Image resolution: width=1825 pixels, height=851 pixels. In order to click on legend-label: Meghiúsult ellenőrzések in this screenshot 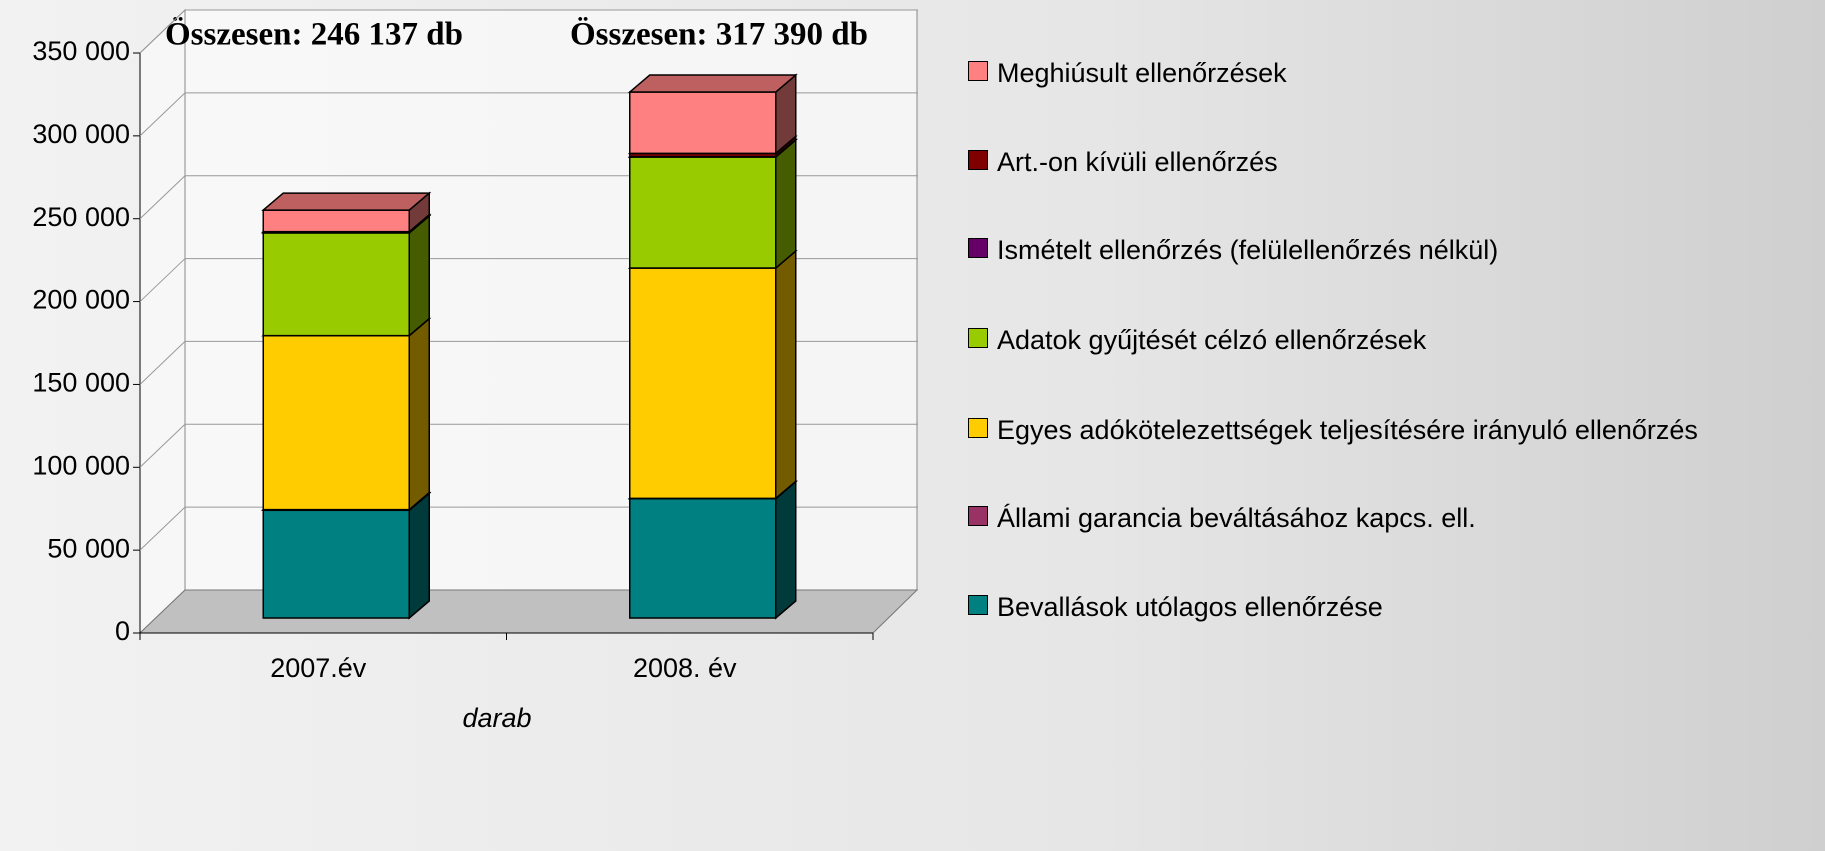, I will do `click(1142, 73)`.